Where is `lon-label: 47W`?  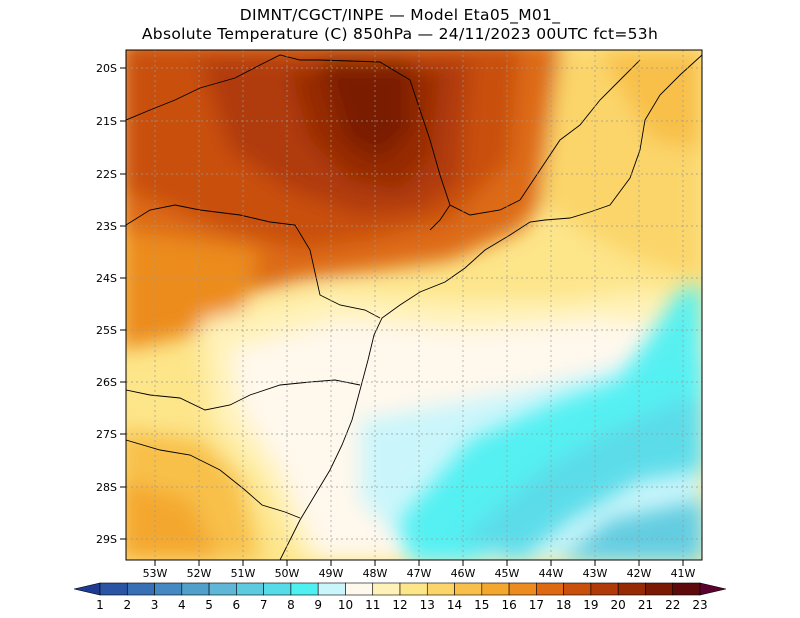 lon-label: 47W is located at coordinates (419, 573).